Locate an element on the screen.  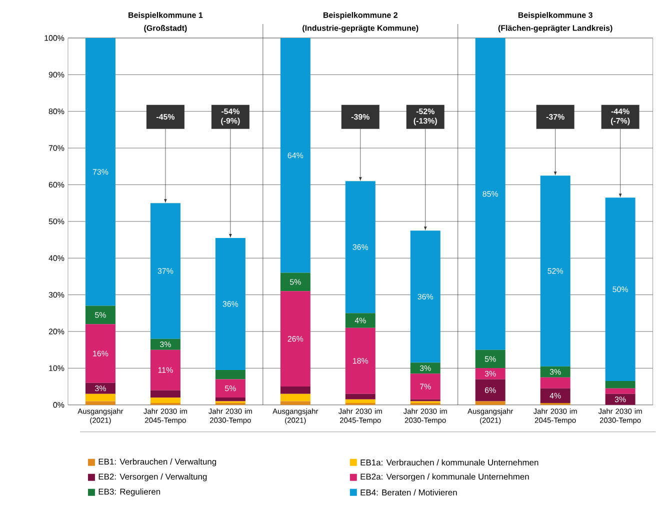
legend-label: EB1a: Verbrauchen / kommunale Unternehmen is located at coordinates (449, 462).